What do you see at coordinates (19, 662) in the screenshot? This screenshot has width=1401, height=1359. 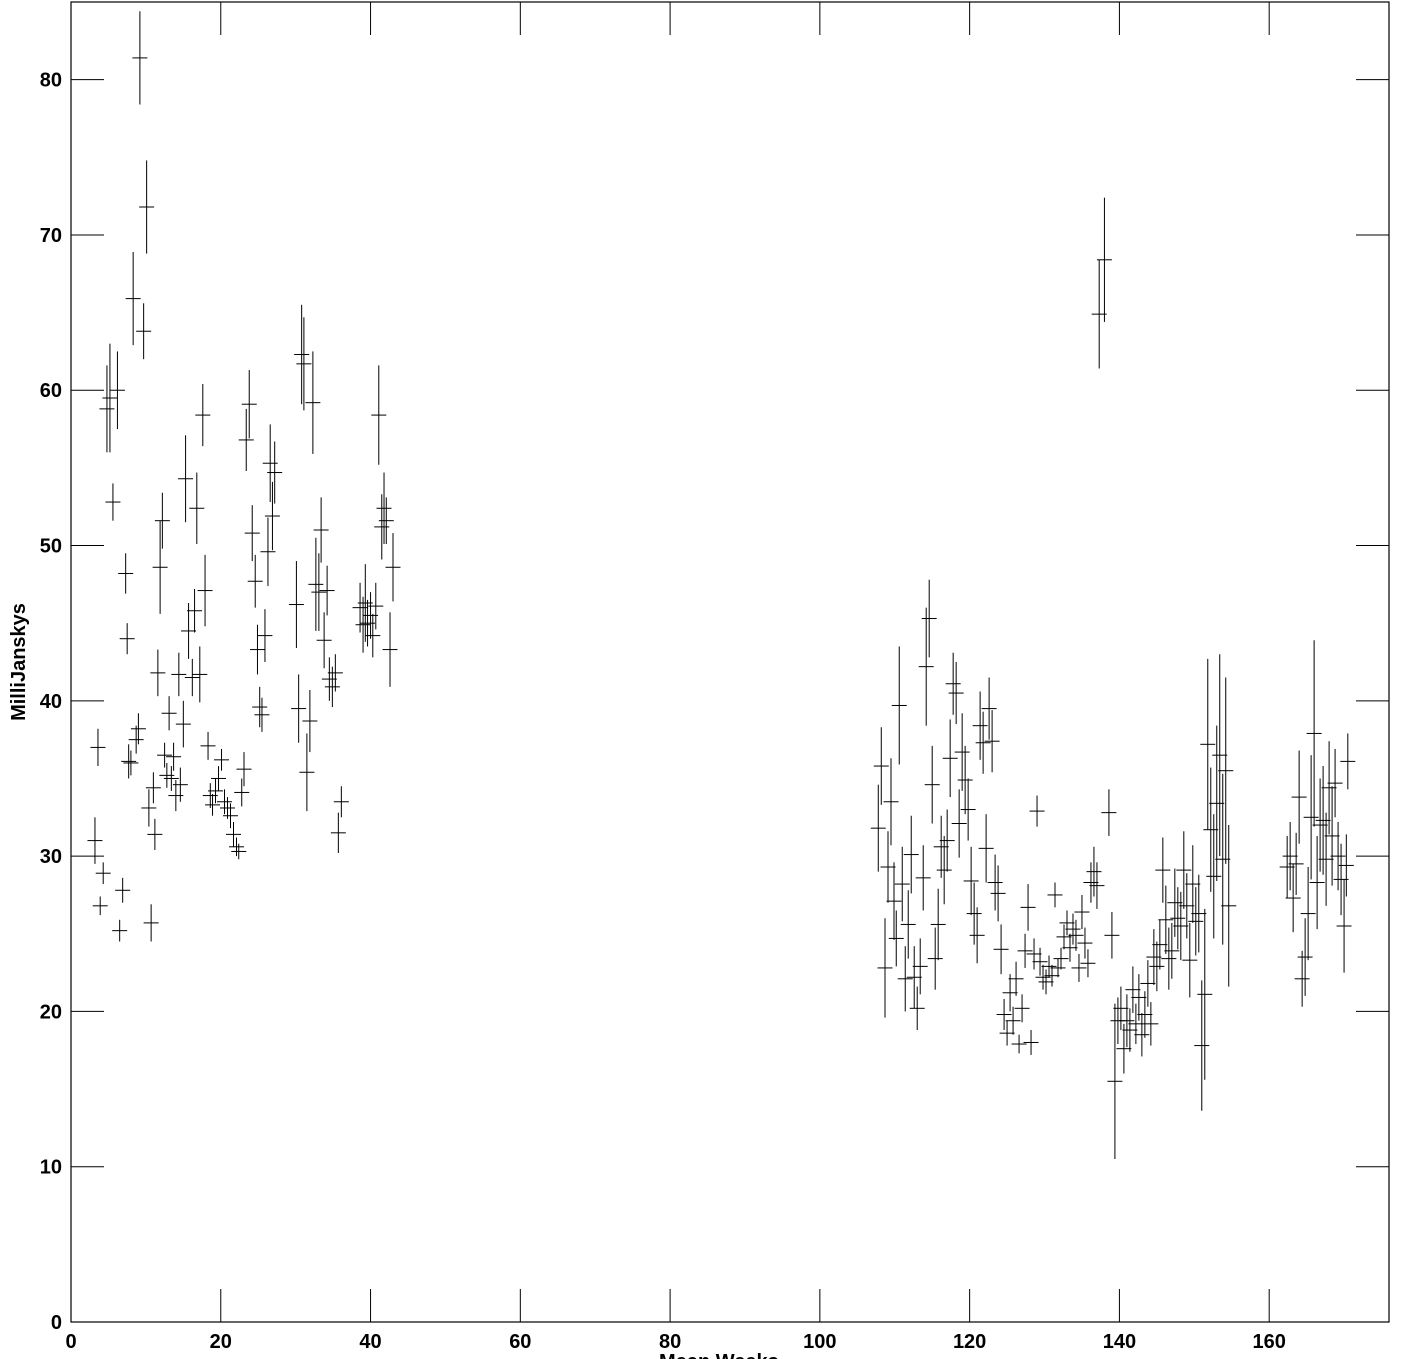 I see `y-axis-title: MilliJanskys` at bounding box center [19, 662].